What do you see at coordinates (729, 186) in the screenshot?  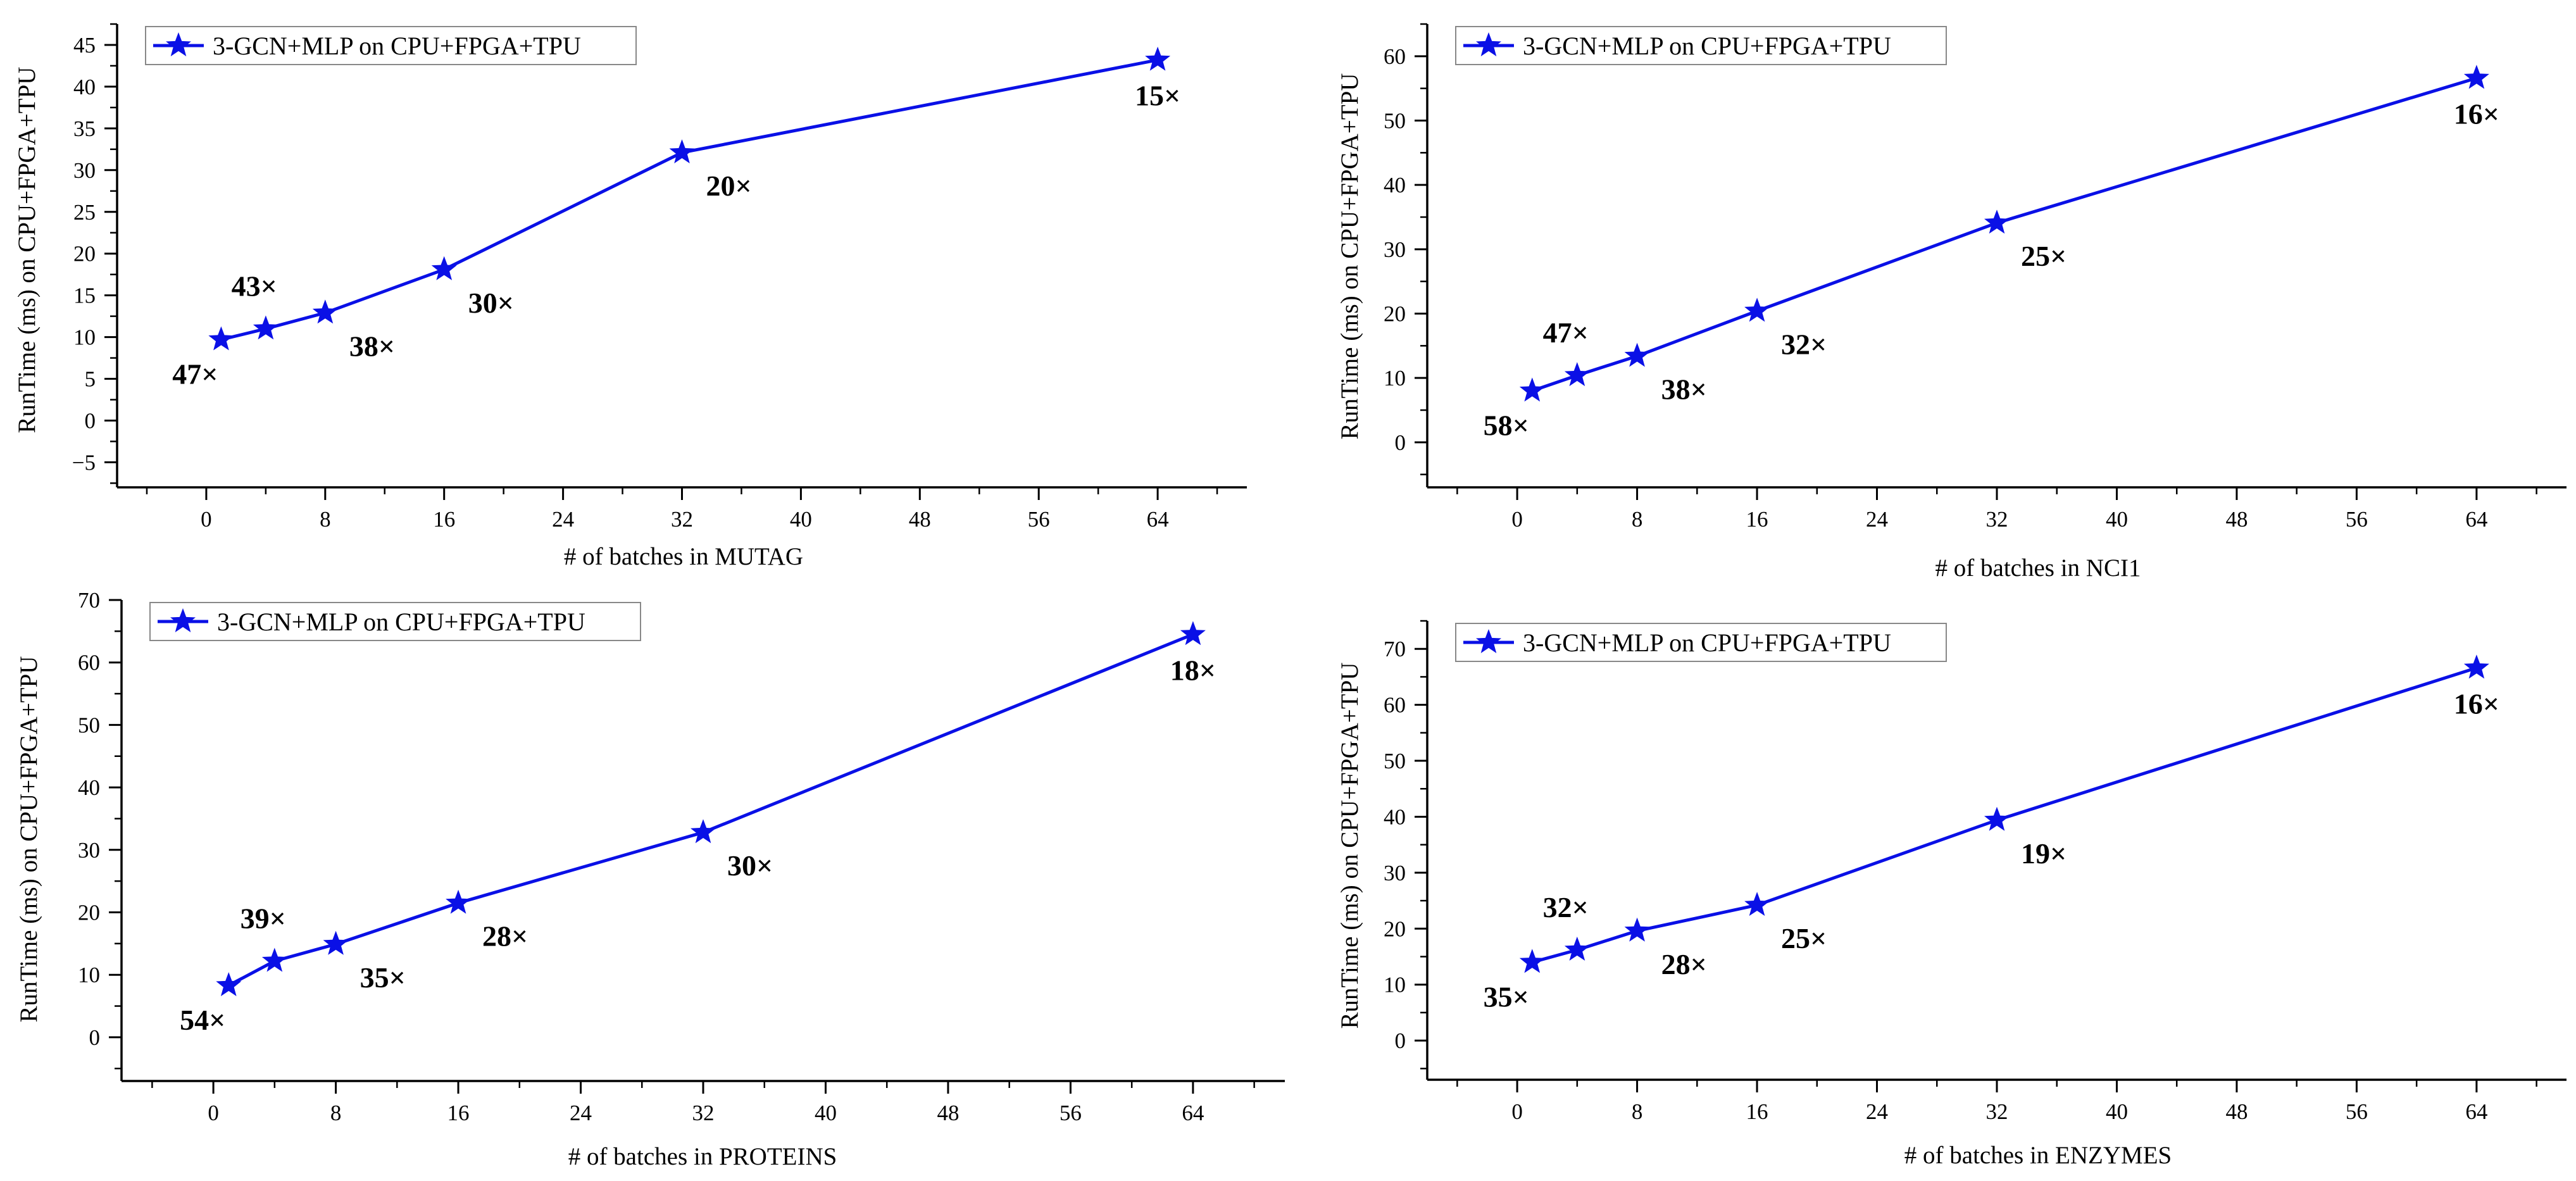 I see `speedup-label: 20×` at bounding box center [729, 186].